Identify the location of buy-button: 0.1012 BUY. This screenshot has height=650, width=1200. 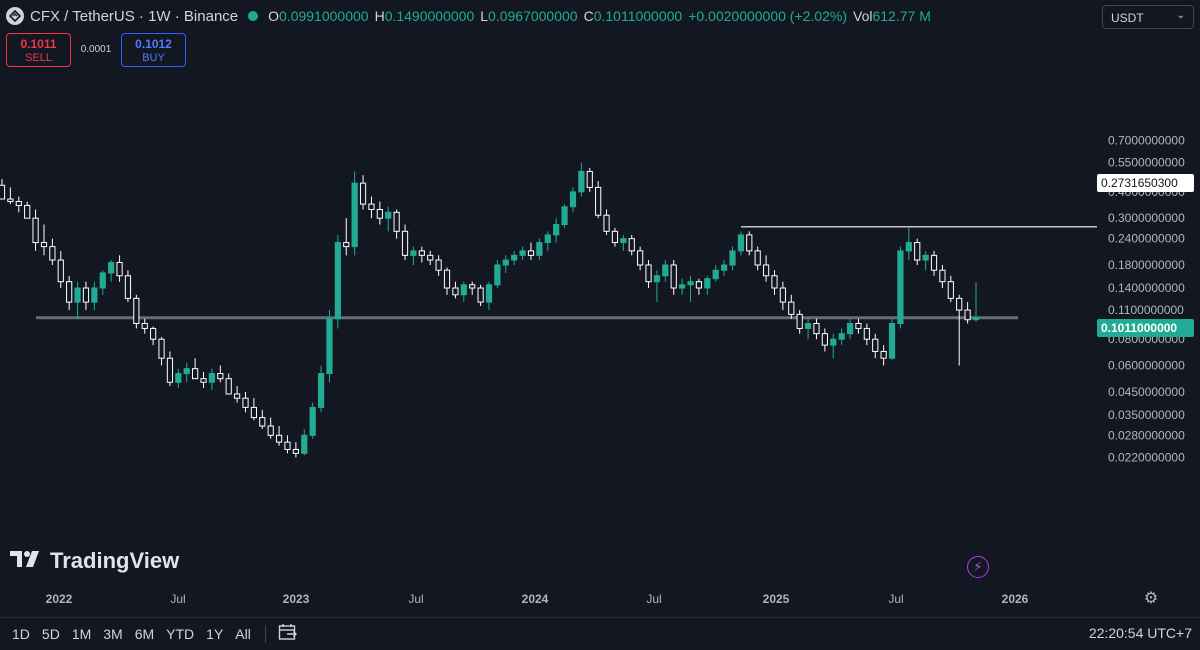
(153, 50).